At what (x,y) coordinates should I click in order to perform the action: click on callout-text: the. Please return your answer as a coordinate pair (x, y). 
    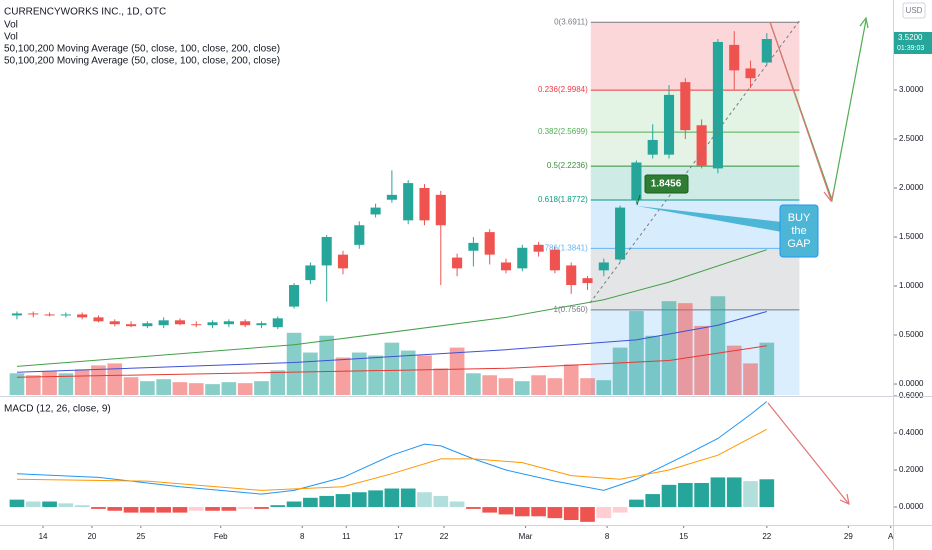
    Looking at the image, I should click on (798, 231).